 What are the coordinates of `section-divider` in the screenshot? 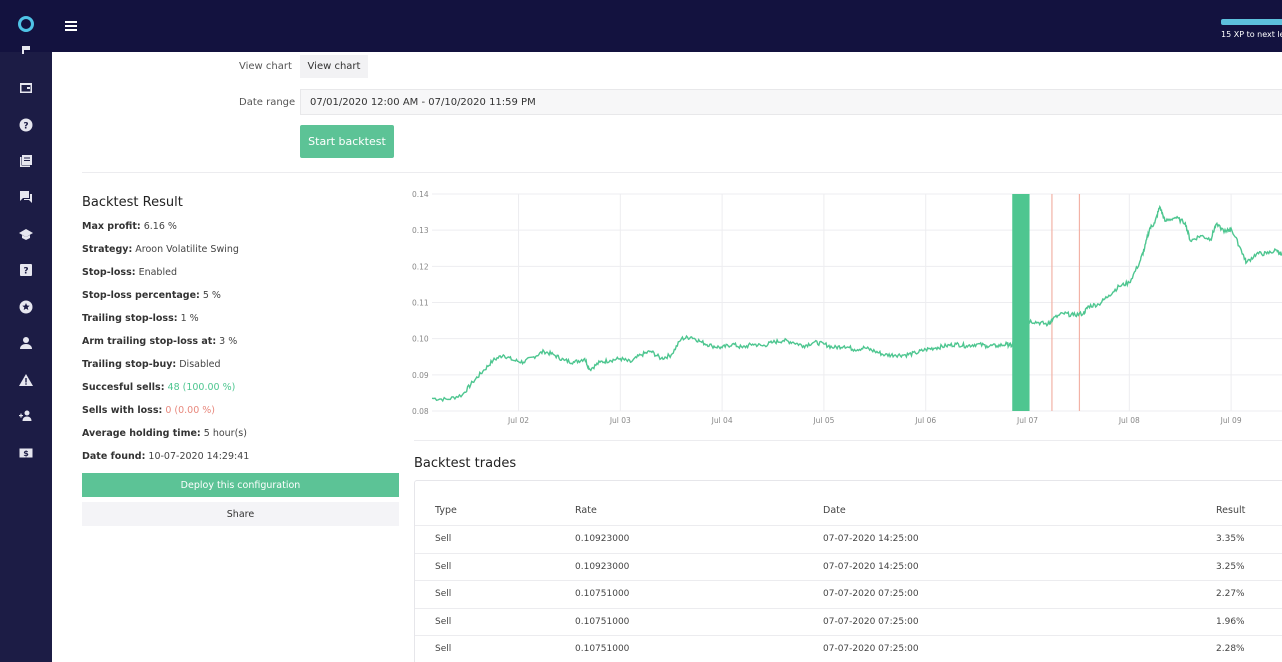 It's located at (682, 172).